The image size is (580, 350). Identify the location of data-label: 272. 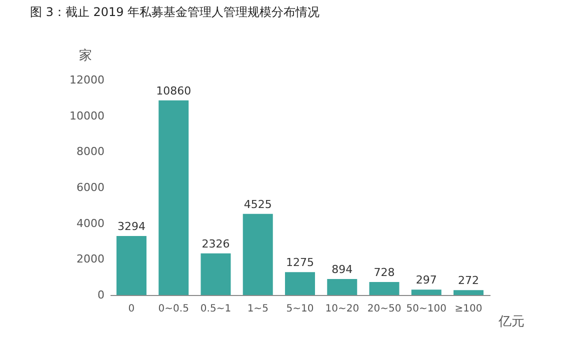
(469, 281).